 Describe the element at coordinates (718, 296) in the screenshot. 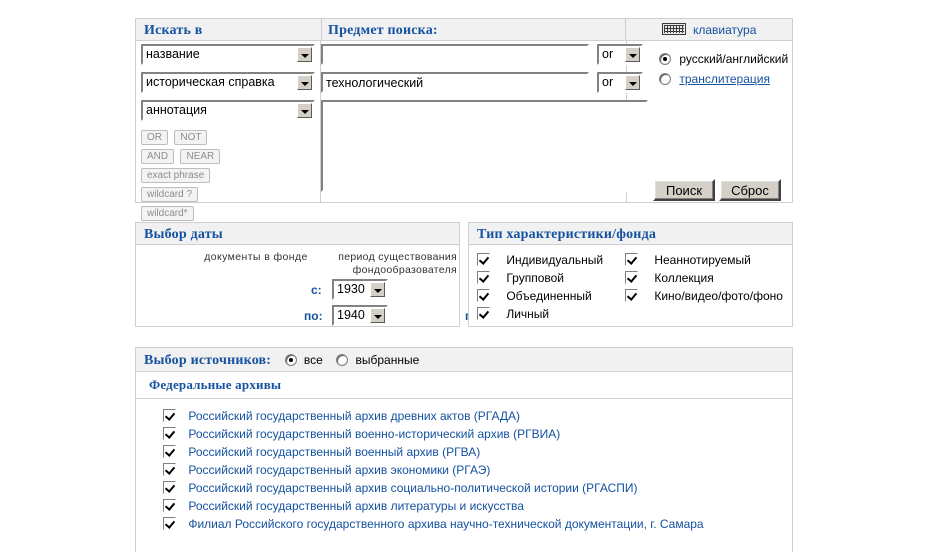

I see `type-label-media: Кино/видео/фото/фоно` at that location.